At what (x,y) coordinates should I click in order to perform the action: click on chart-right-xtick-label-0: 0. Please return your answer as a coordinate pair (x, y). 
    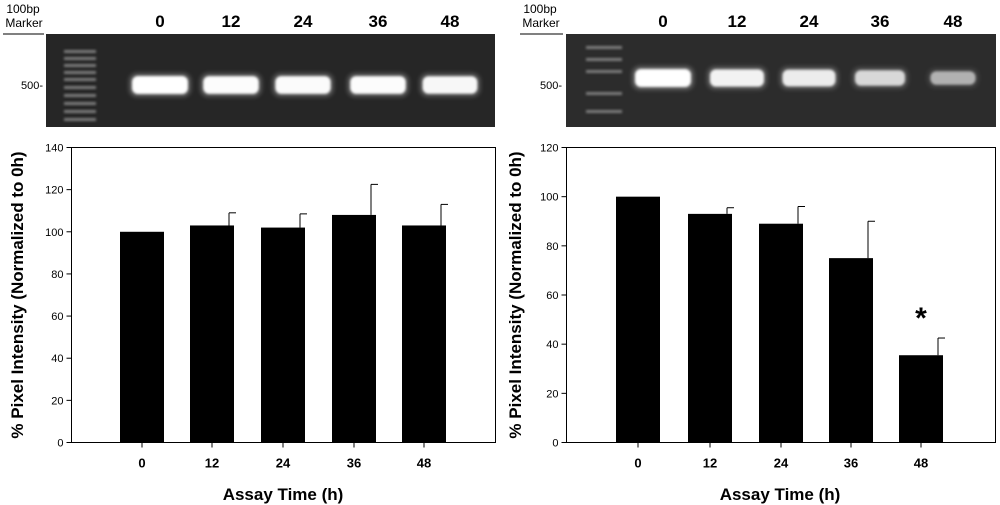
    Looking at the image, I should click on (637, 463).